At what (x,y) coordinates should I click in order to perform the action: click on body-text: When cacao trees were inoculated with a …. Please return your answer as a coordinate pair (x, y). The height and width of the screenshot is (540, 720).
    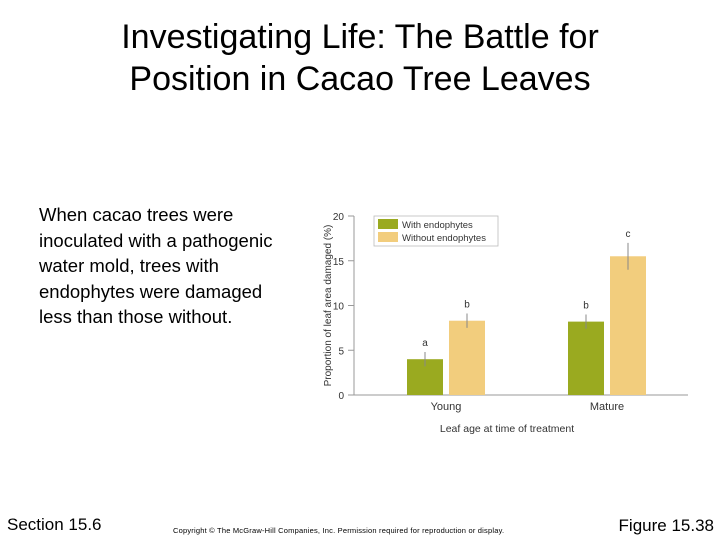
    Looking at the image, I should click on (156, 265).